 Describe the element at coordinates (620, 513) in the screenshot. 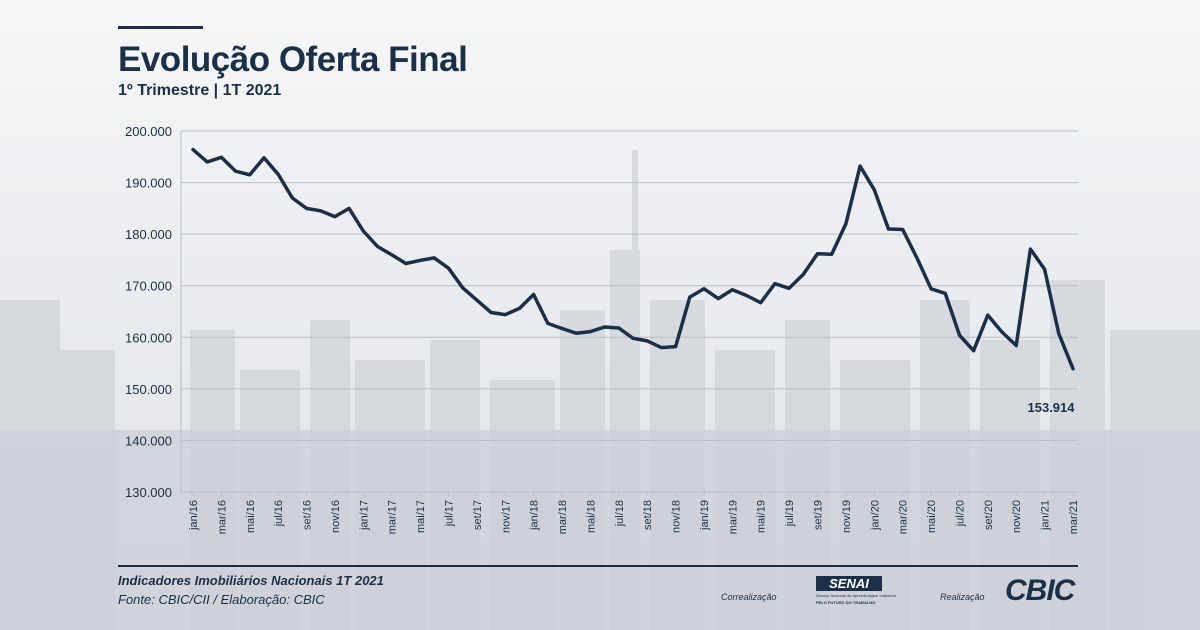

I see `x-tick-label: jul/18` at that location.